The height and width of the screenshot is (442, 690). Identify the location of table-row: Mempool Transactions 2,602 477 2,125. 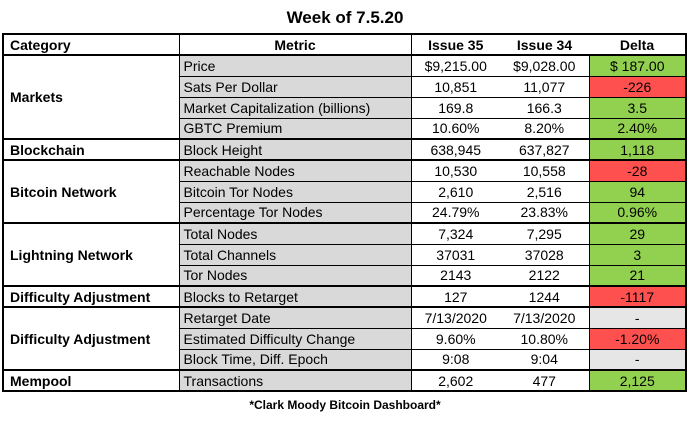
(344, 381).